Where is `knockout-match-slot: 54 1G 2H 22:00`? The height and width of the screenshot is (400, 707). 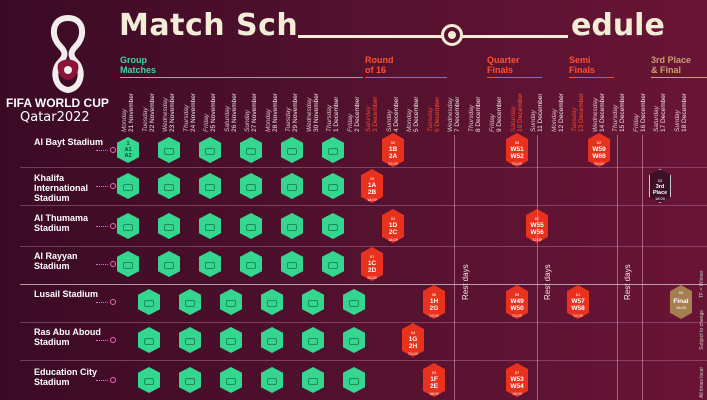
knockout-match-slot: 54 1G 2H 22:00 is located at coordinates (413, 340).